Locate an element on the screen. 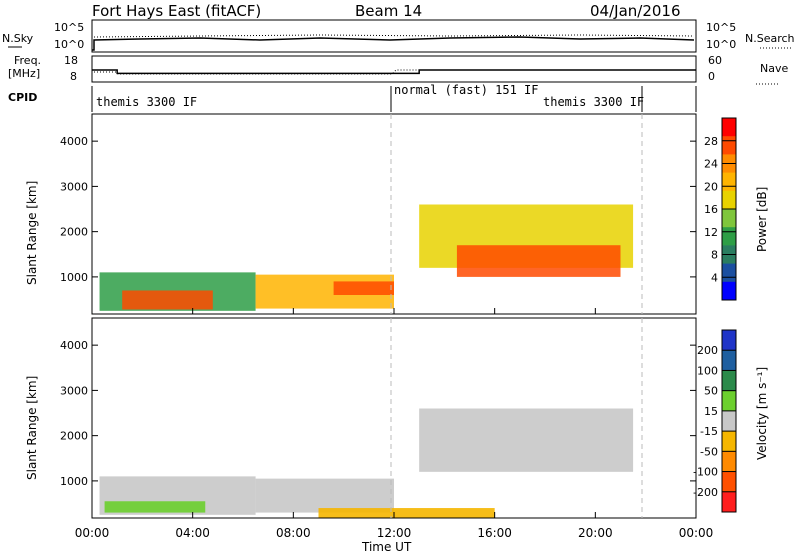 This screenshot has width=800, height=554. nave-tick-top: 60 is located at coordinates (715, 60).